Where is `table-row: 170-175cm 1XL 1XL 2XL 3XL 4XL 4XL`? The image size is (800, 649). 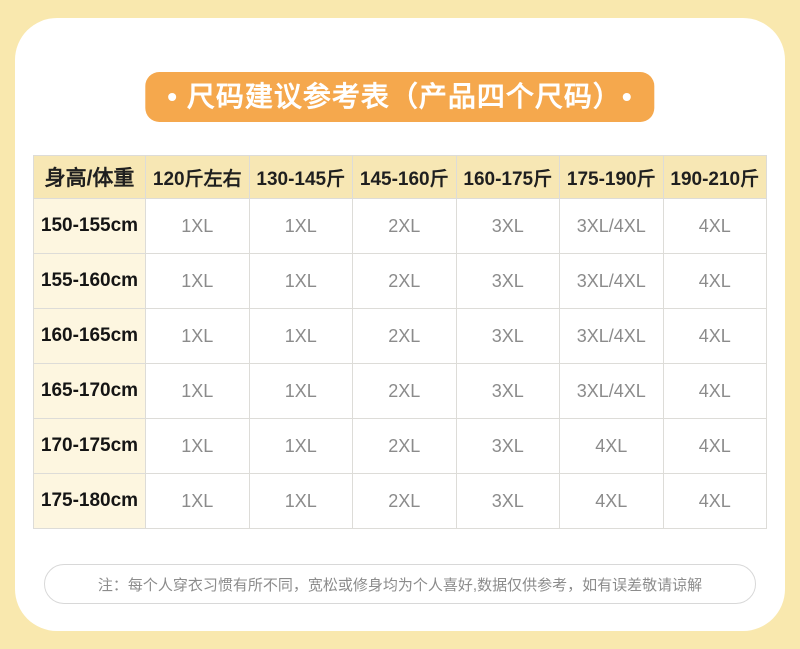 table-row: 170-175cm 1XL 1XL 2XL 3XL 4XL 4XL is located at coordinates (400, 446).